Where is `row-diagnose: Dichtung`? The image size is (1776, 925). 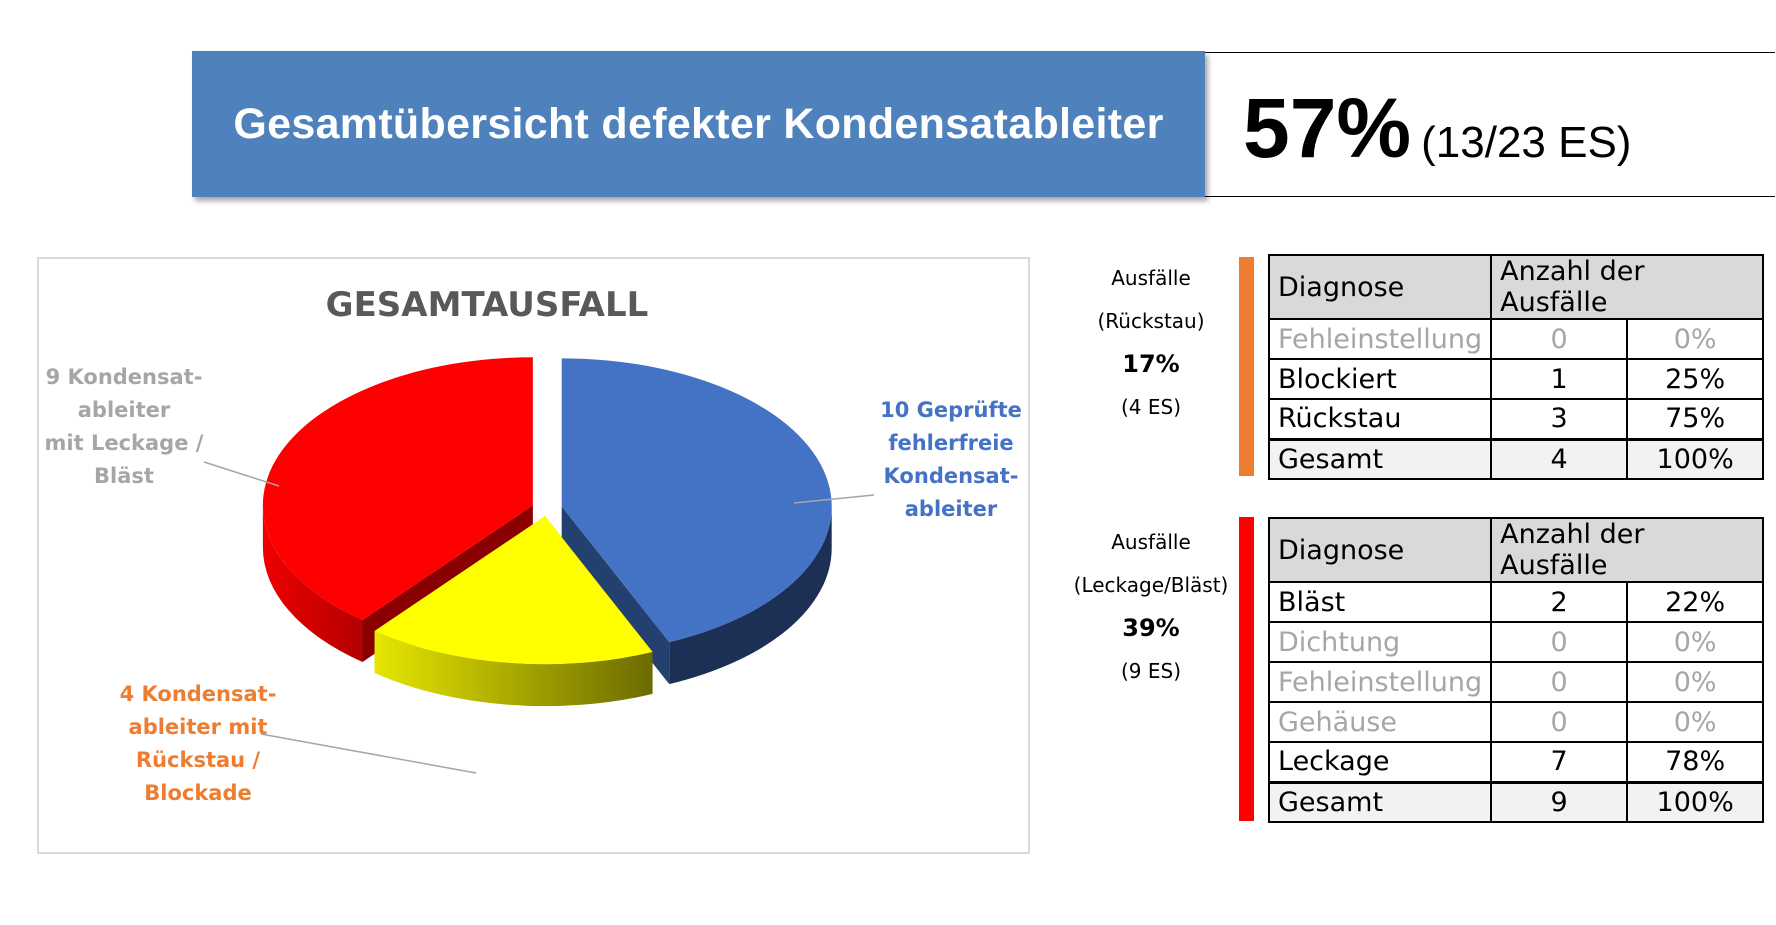 row-diagnose: Dichtung is located at coordinates (1380, 642).